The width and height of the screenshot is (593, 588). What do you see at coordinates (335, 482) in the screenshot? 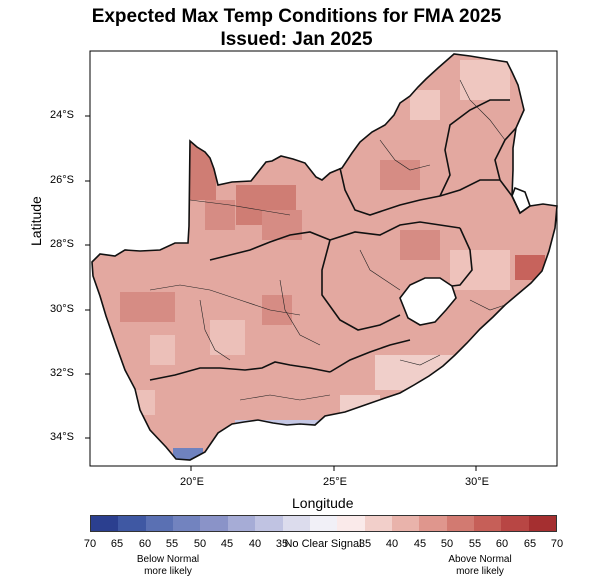
I see `lon-tick-25: 25°E` at bounding box center [335, 482].